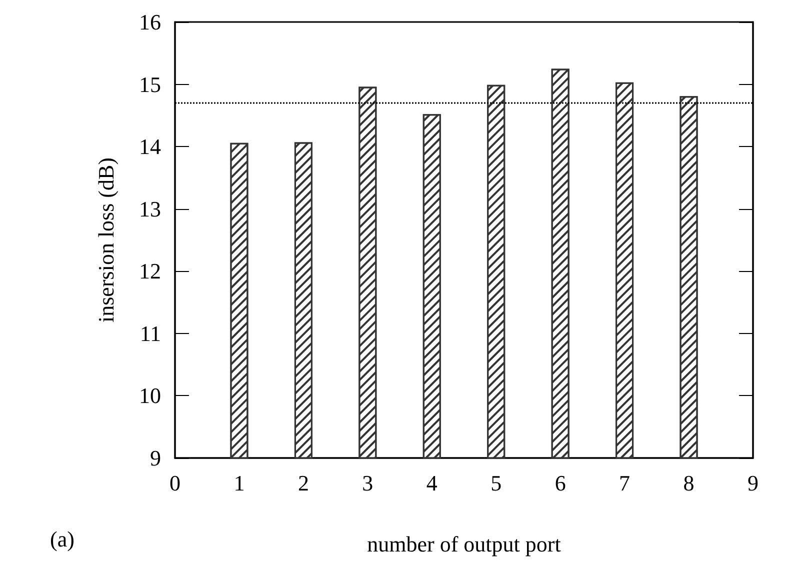 This screenshot has height=578, width=789. I want to click on y-tick-label: 11, so click(150, 333).